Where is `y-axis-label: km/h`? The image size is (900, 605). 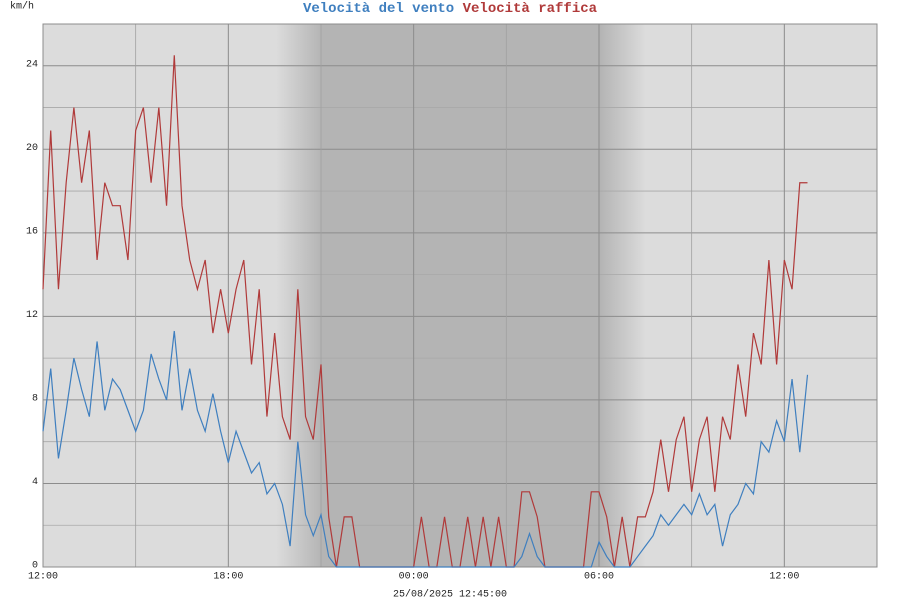 y-axis-label: km/h is located at coordinates (22, 7).